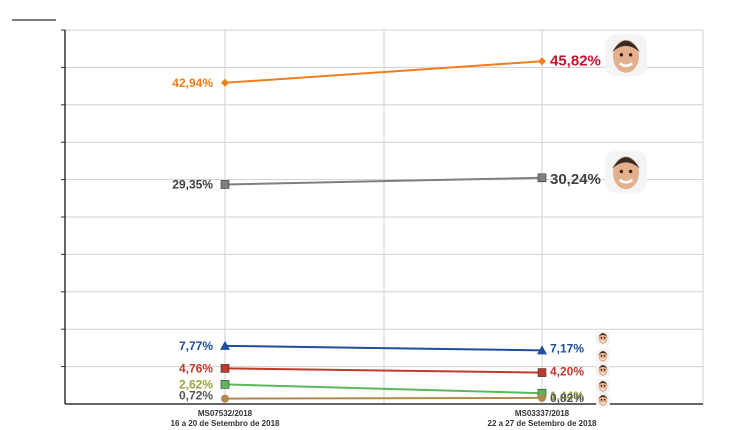 This screenshot has width=750, height=430. Describe the element at coordinates (225, 368) in the screenshot. I see `marker-red-start` at that location.